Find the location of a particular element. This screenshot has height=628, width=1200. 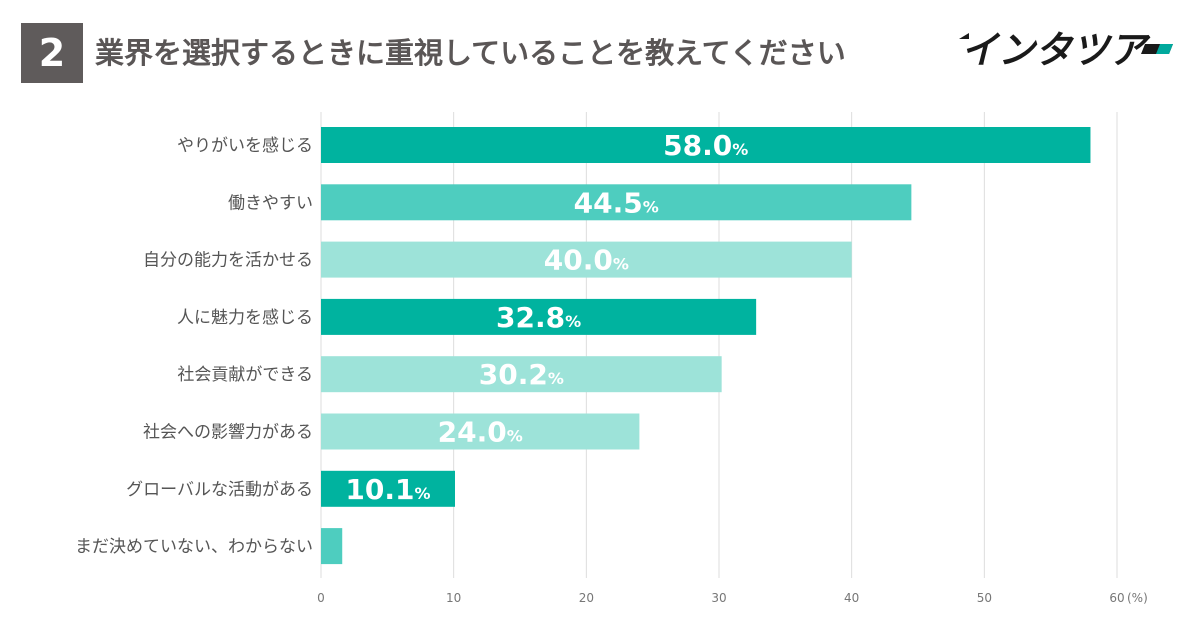

chart-title: 業界を選択するときに重視していることを教えてください is located at coordinates (470, 53).